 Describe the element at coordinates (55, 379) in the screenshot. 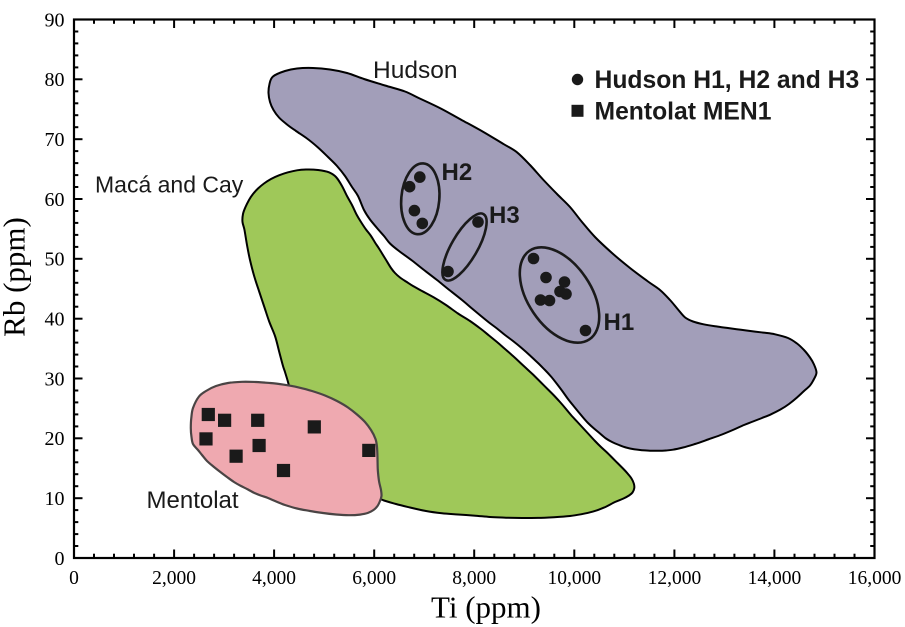

I see `svg-text: 30` at that location.